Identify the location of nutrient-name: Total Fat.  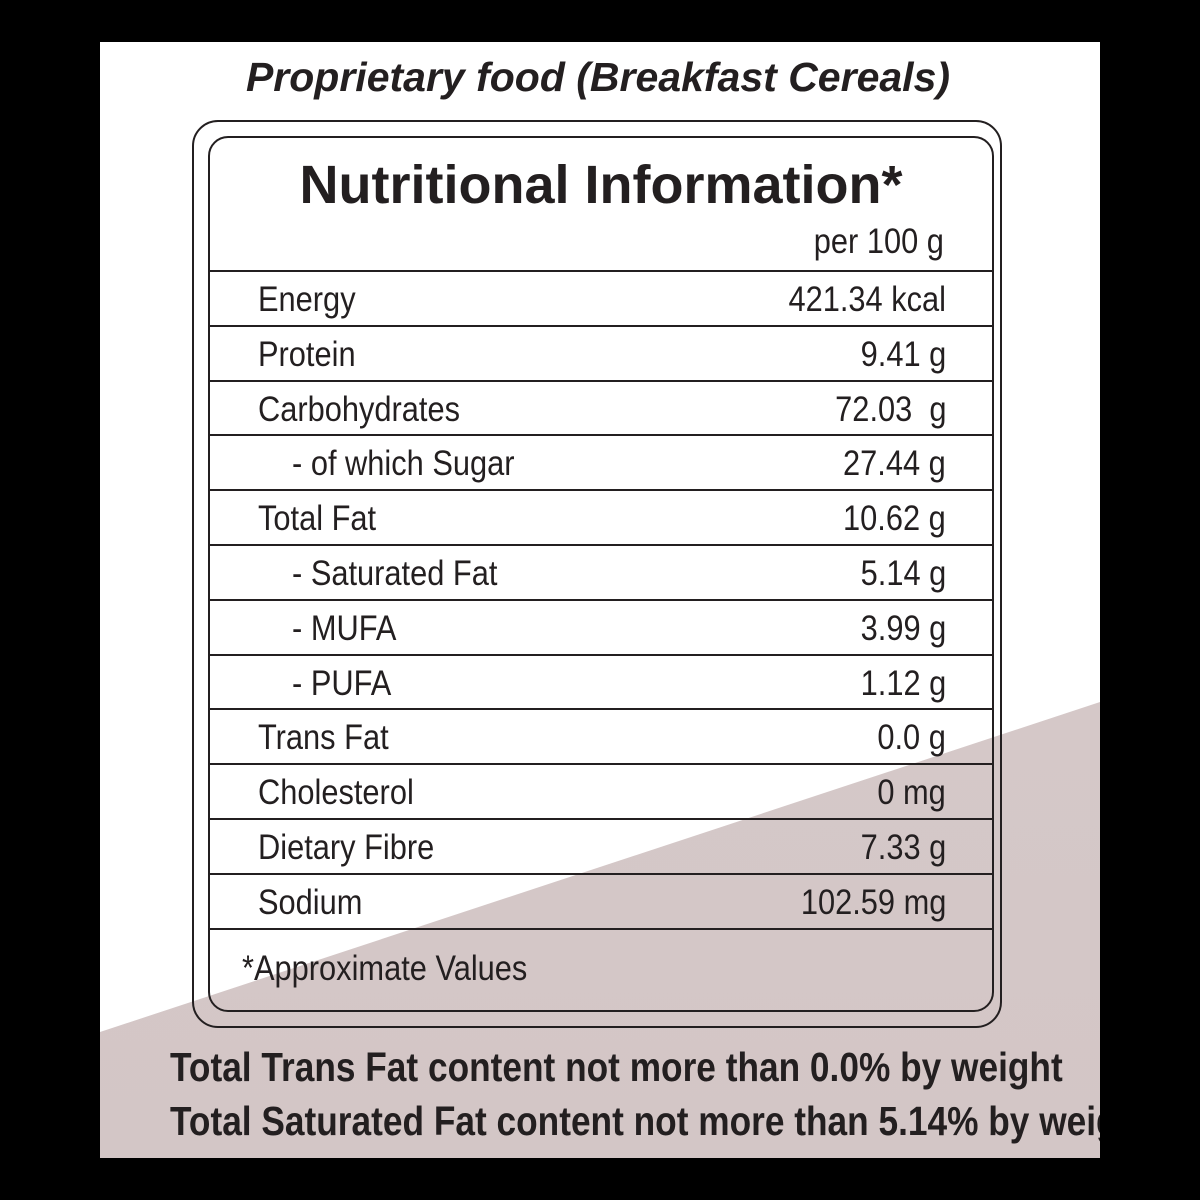
(317, 518).